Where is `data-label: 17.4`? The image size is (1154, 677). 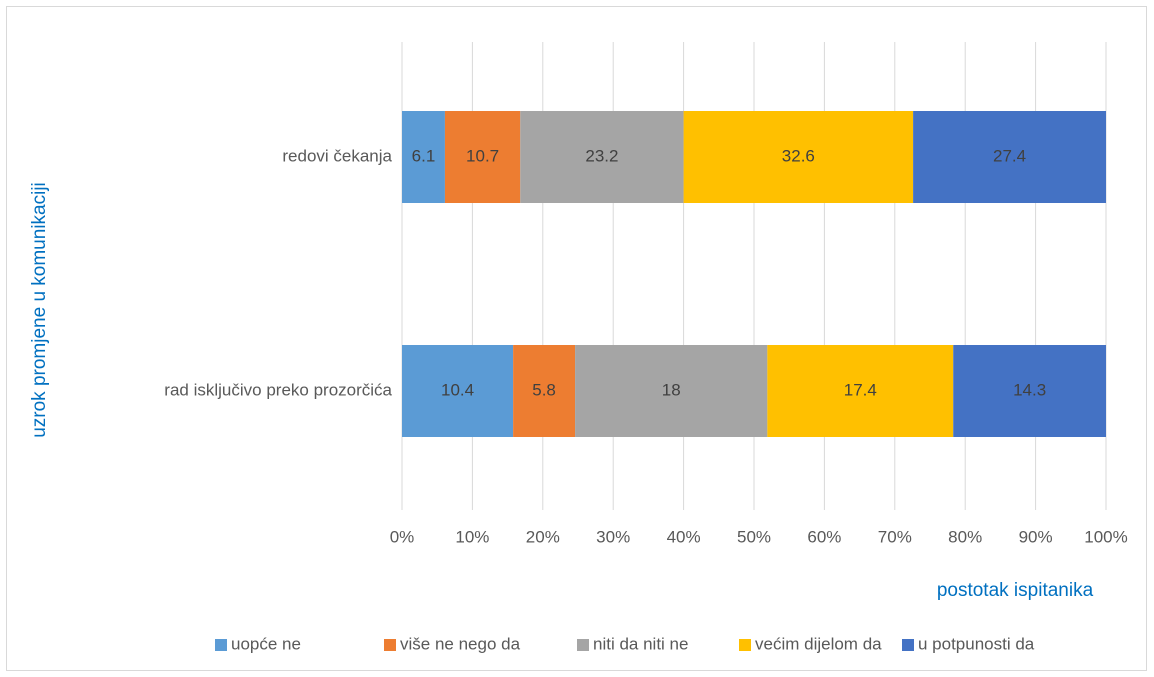 data-label: 17.4 is located at coordinates (860, 389).